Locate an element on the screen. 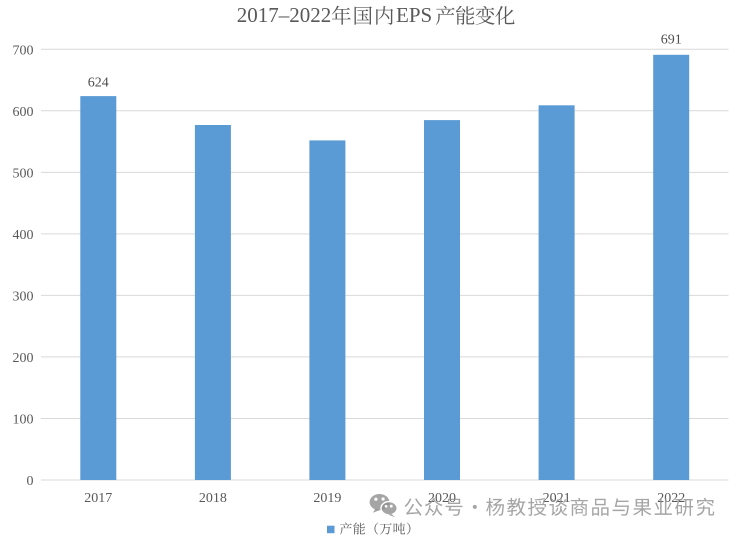  svg-text: 2017–2022 is located at coordinates (284, 15).